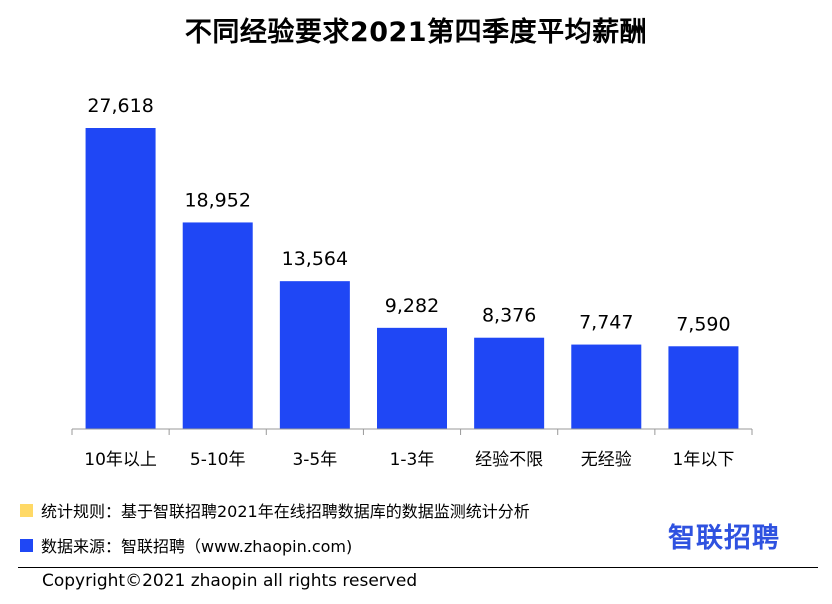 Image resolution: width=832 pixels, height=604 pixels. What do you see at coordinates (509, 316) in the screenshot?
I see `value-label-4: 8,376` at bounding box center [509, 316].